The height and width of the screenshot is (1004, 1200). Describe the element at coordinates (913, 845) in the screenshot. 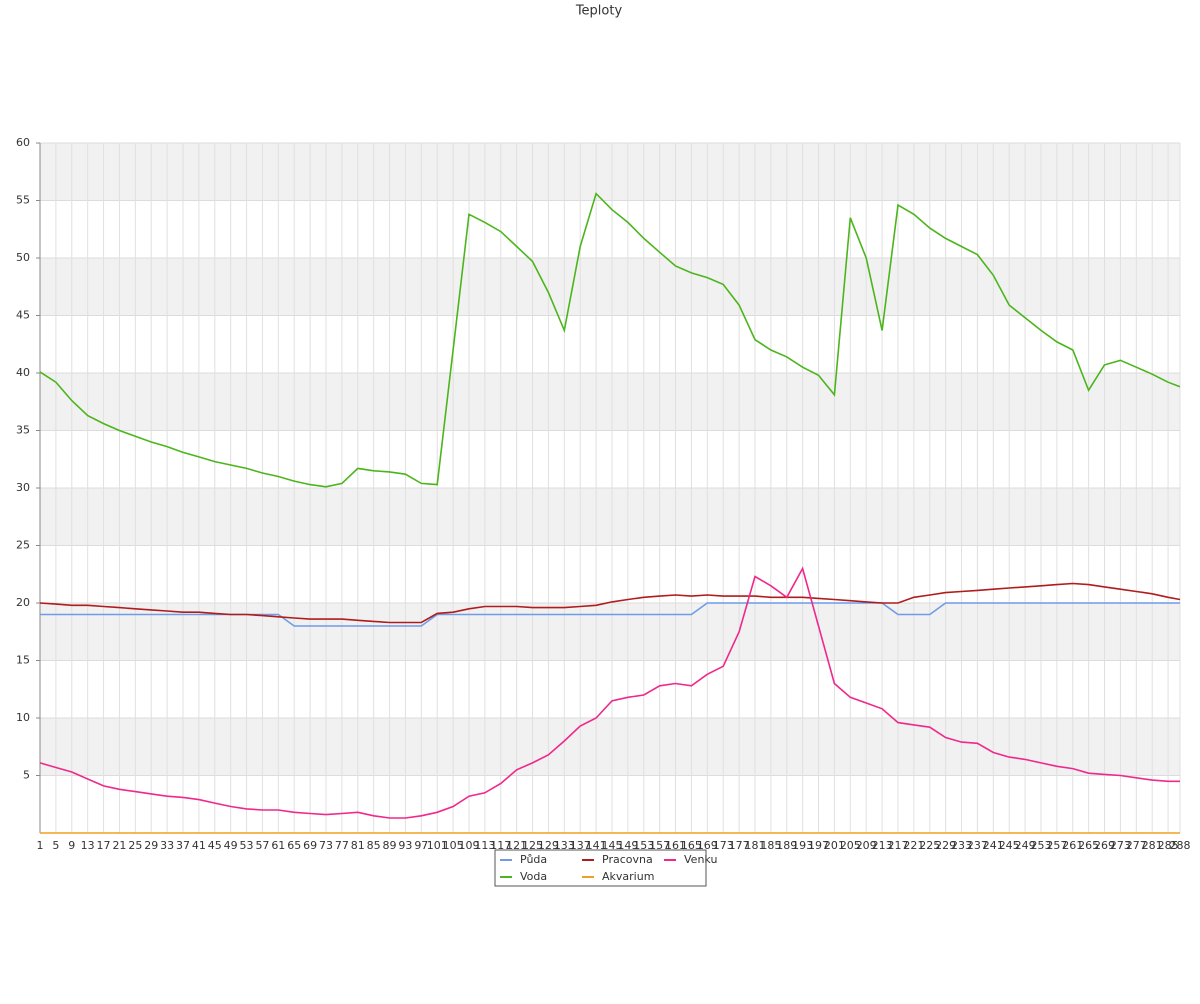

I see `x-tick-label: 221` at that location.